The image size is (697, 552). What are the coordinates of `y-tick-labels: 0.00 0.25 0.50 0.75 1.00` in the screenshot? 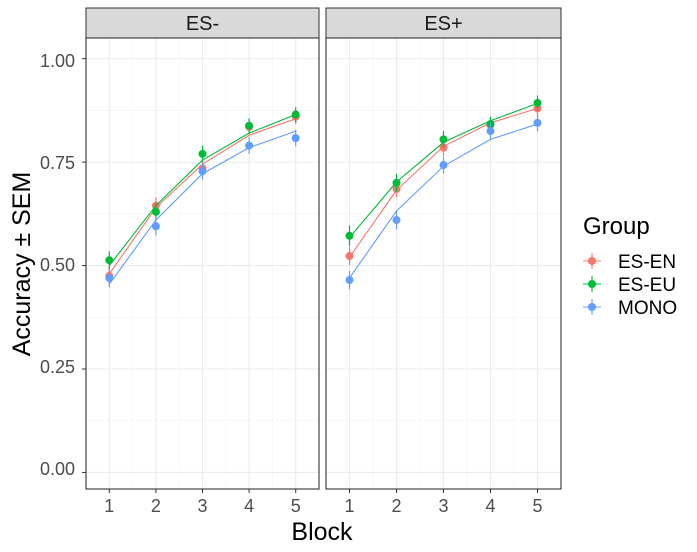 It's located at (57, 265).